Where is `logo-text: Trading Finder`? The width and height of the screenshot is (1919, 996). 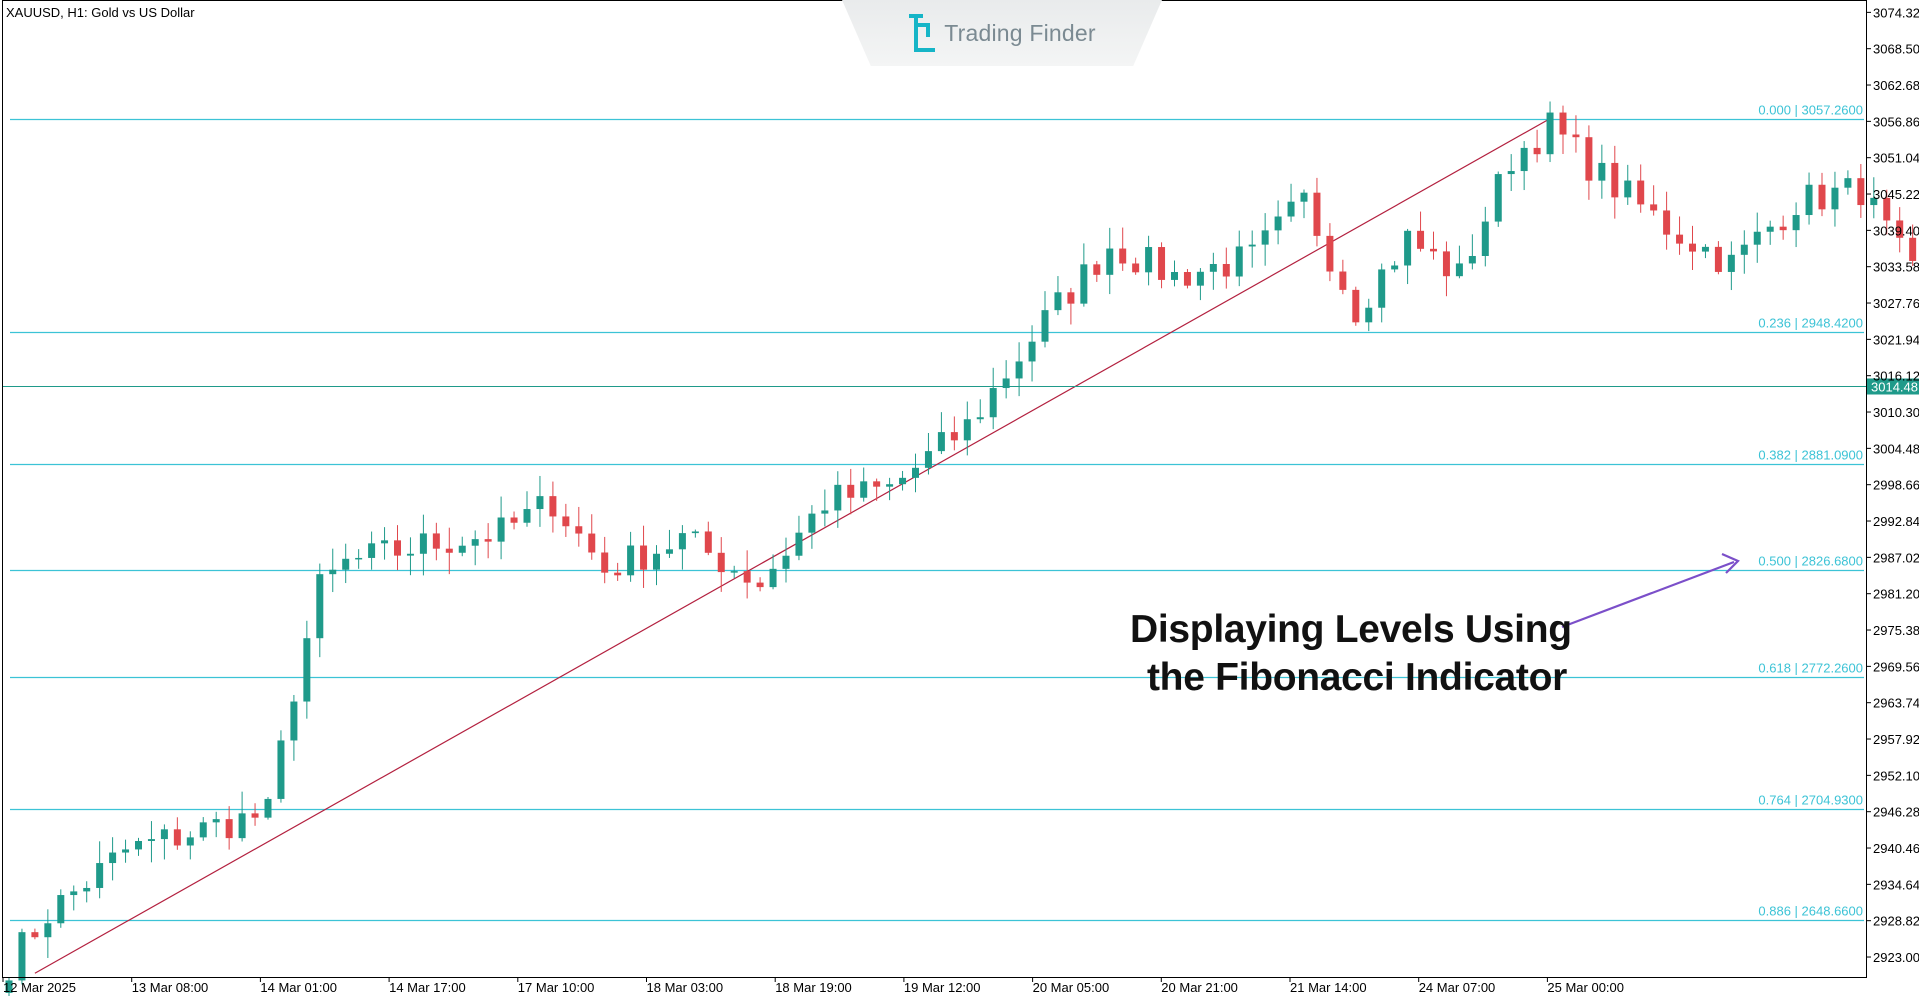 logo-text: Trading Finder is located at coordinates (1020, 32).